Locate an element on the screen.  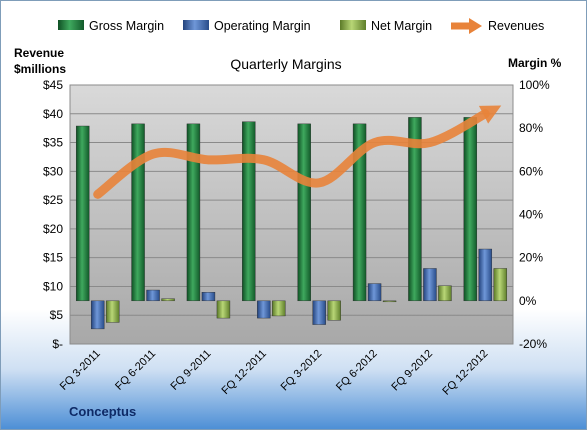
left-tick-label: $35 is located at coordinates (53, 143).